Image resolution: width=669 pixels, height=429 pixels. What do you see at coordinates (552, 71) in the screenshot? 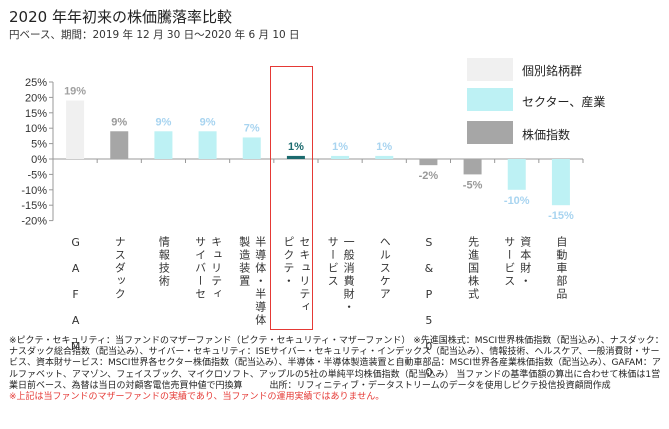
I see `legend-label-individual: 個別銘柄群` at bounding box center [552, 71].